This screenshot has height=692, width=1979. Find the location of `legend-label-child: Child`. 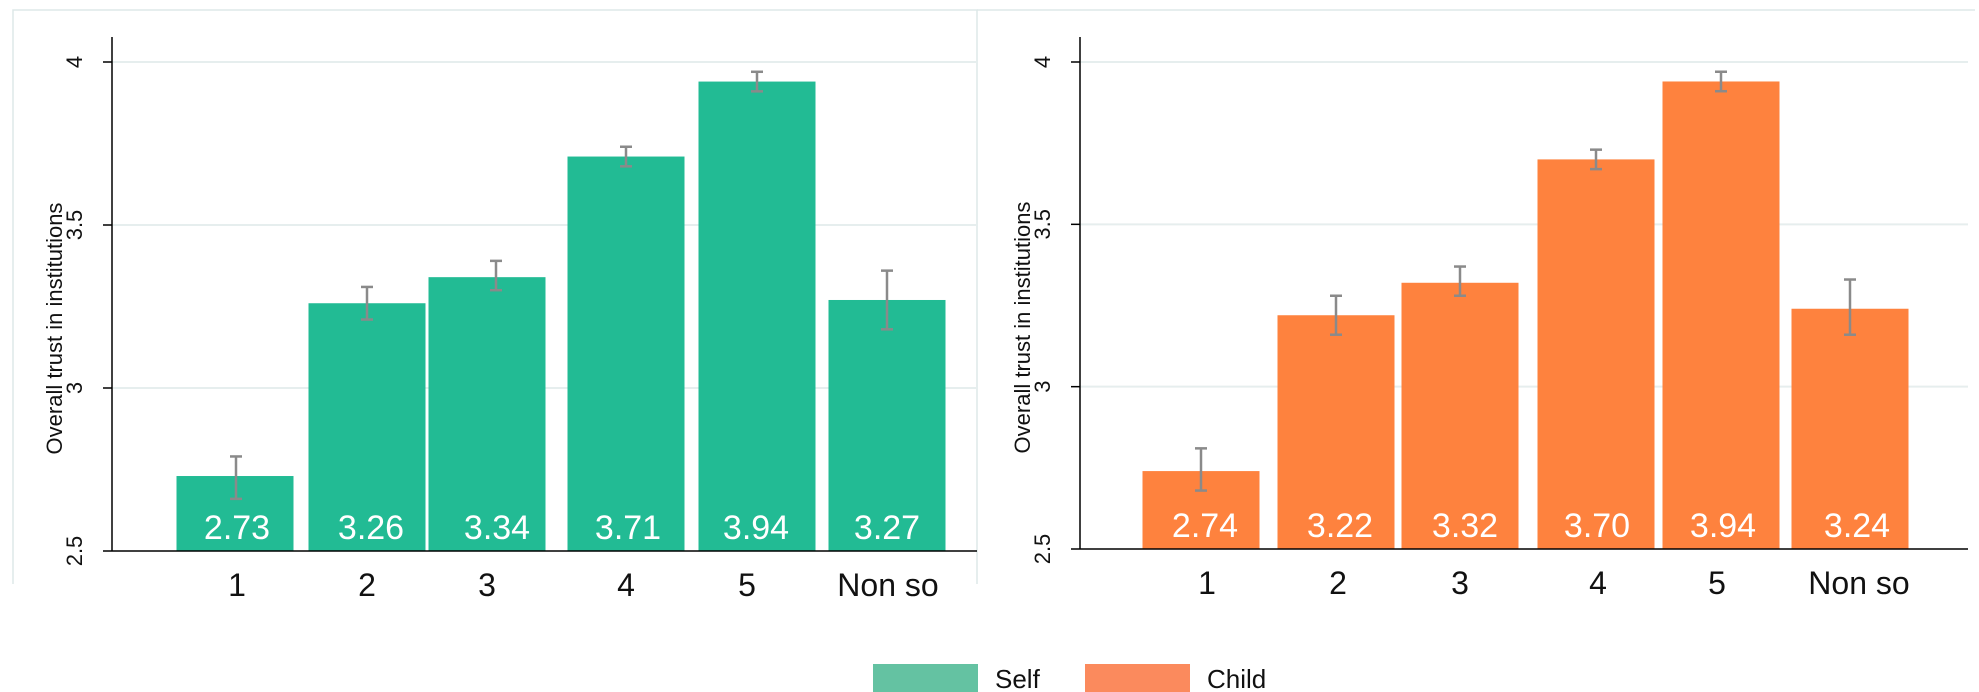

legend-label-child: Child is located at coordinates (1236, 678).